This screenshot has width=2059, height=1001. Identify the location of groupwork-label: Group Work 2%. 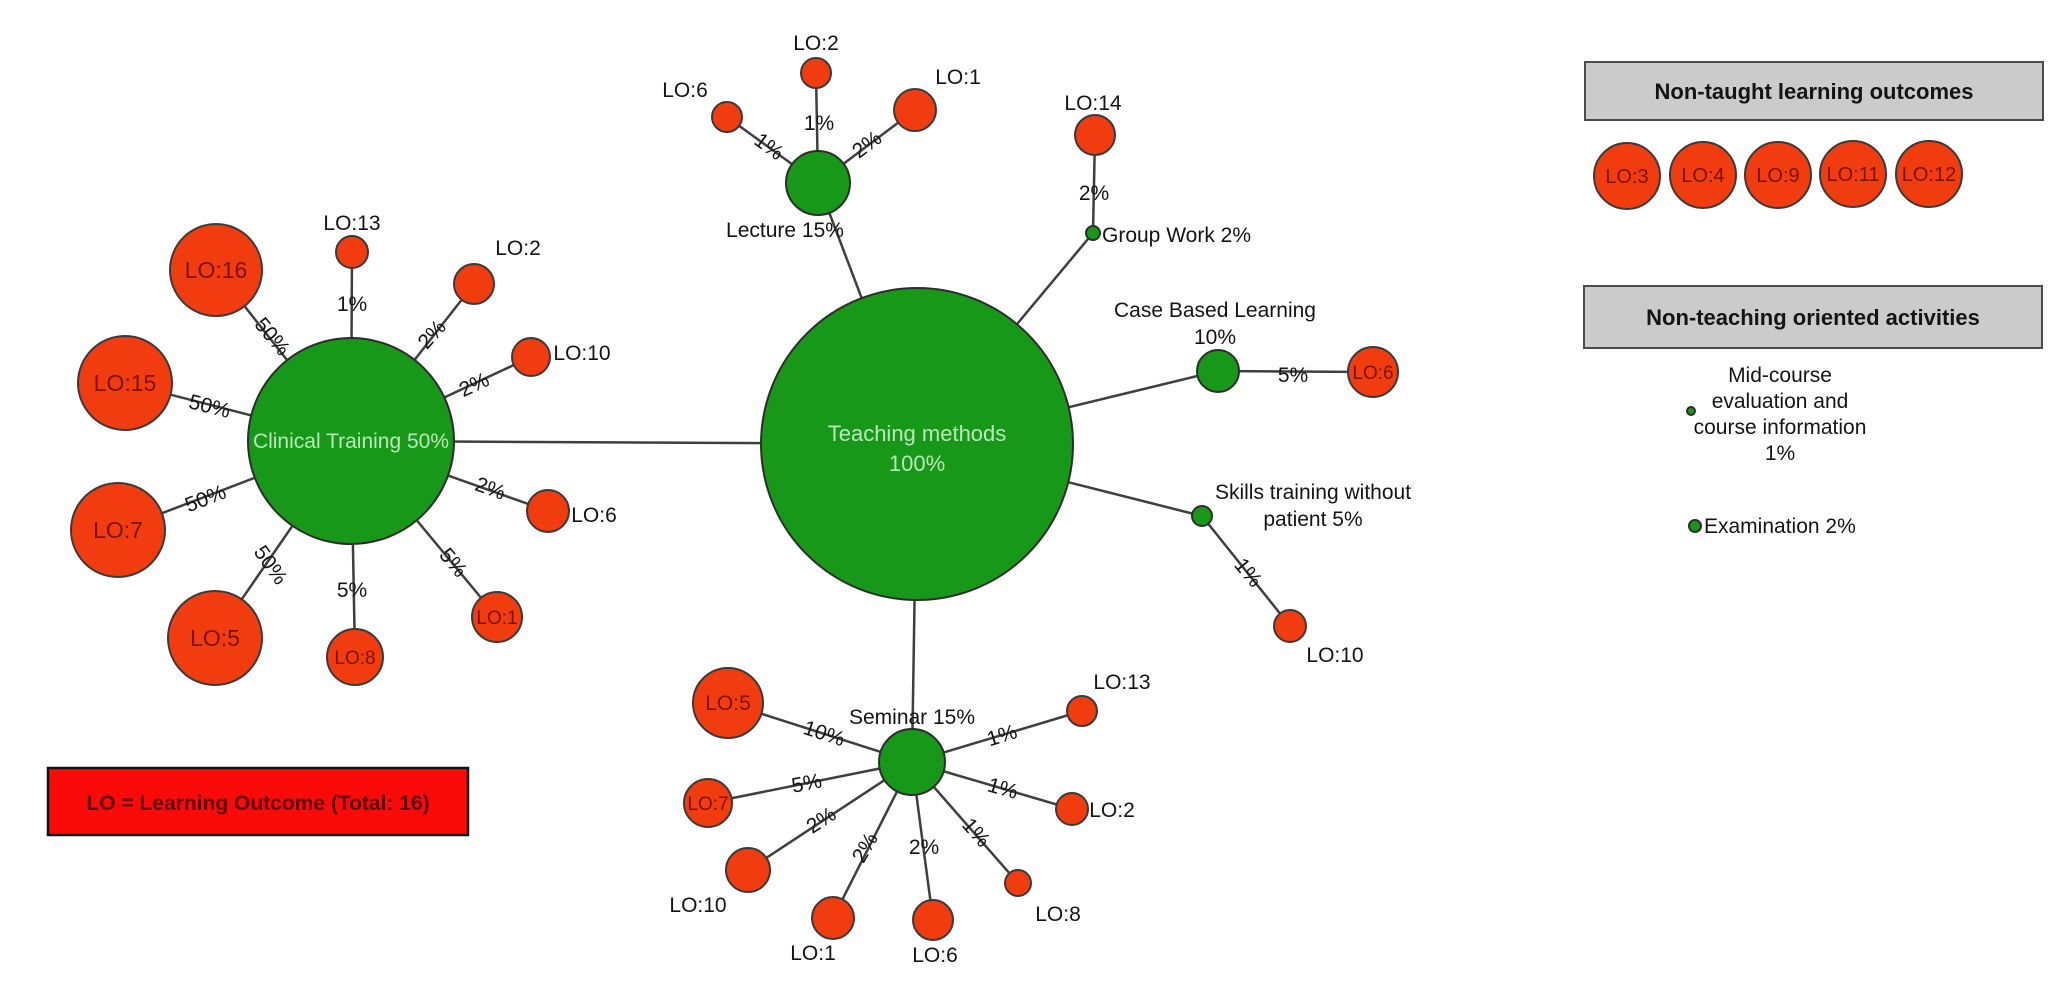
(1176, 235).